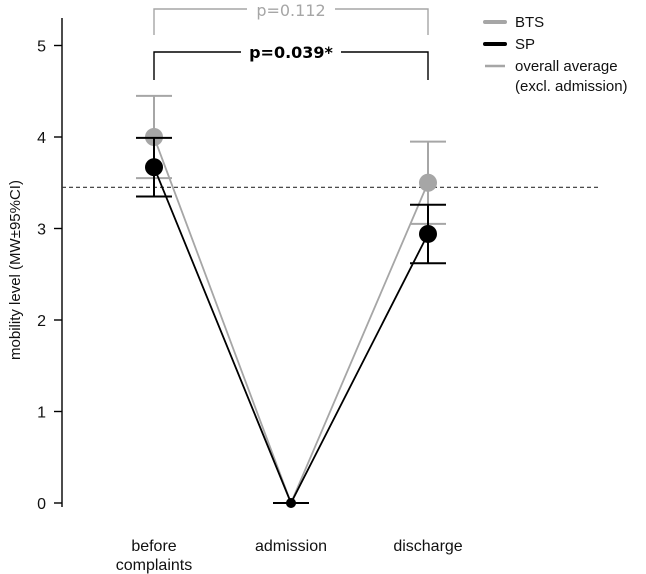 The width and height of the screenshot is (646, 574). I want to click on y-axis-title: mobility level (MW±95%CI), so click(15, 270).